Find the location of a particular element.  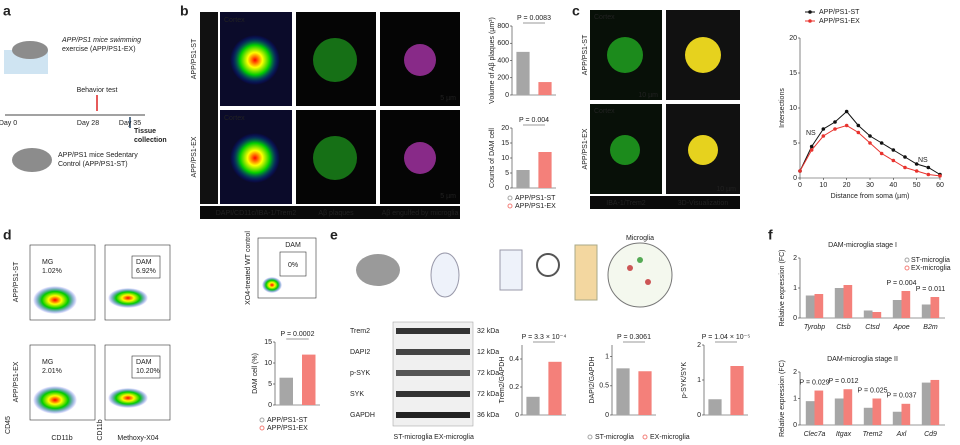

panel-label: e is located at coordinates (334, 235).